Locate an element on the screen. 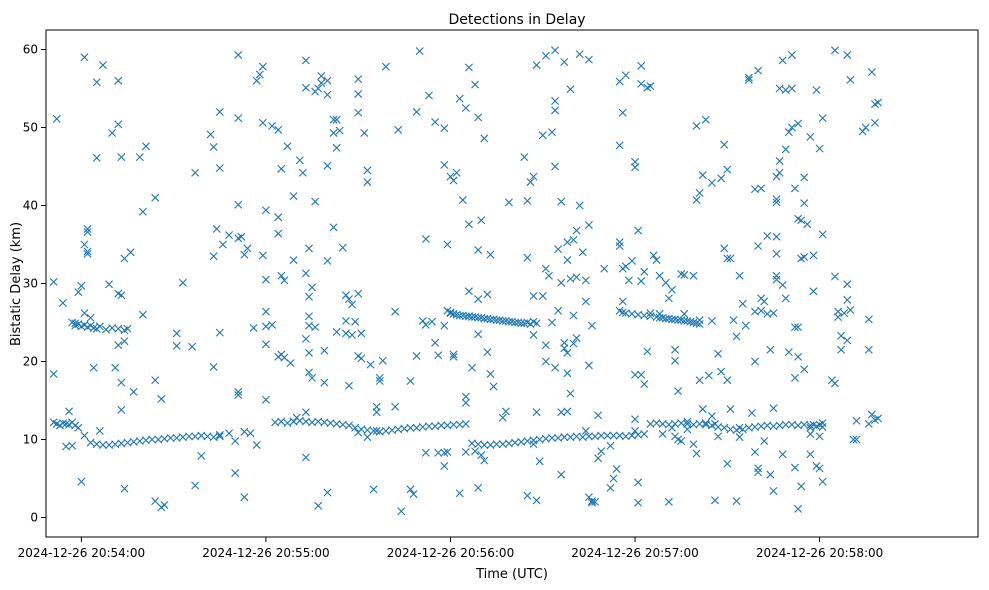 This screenshot has height=590, width=989. x-tick-label: 2024-12-26 20:58:00 is located at coordinates (819, 553).